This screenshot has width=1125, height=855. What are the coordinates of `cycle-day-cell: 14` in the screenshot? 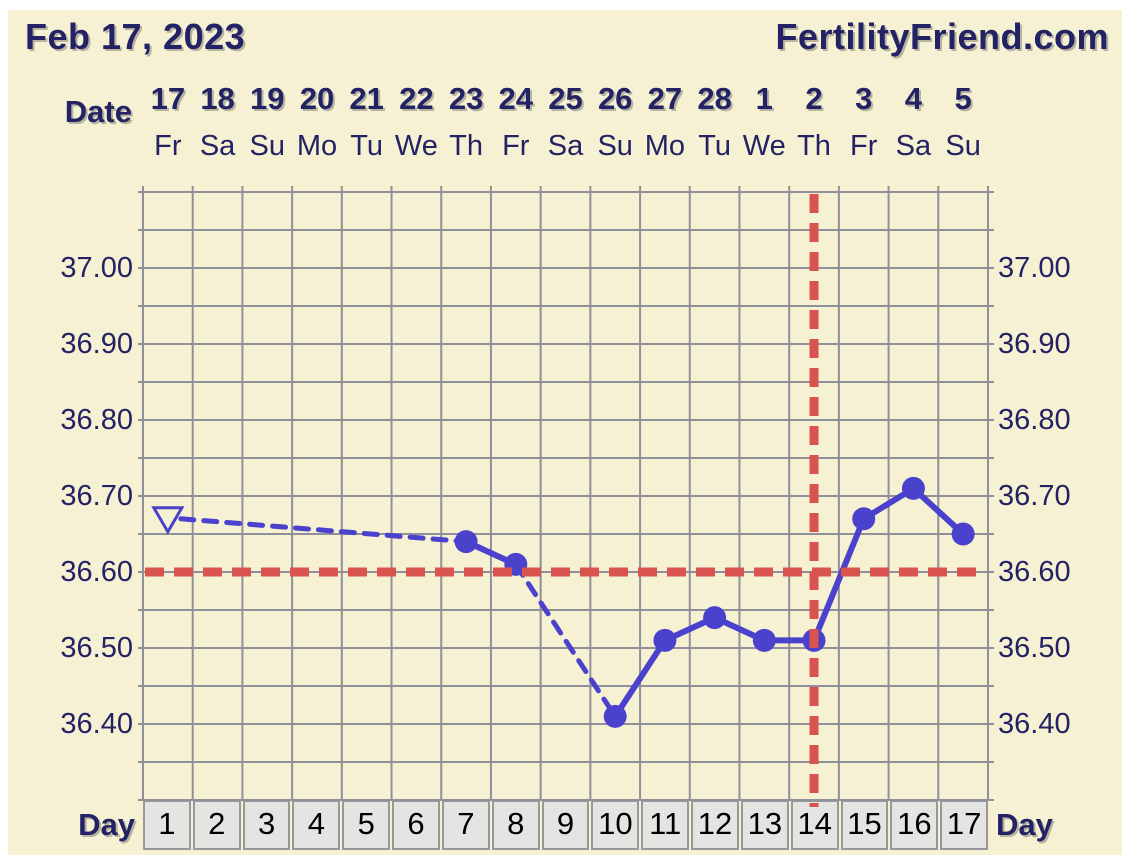 It's located at (814, 825).